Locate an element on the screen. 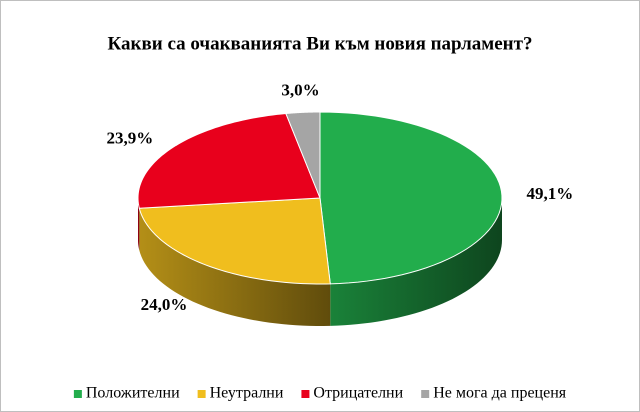 The image size is (640, 412). data-label: 23,9% is located at coordinates (130, 138).